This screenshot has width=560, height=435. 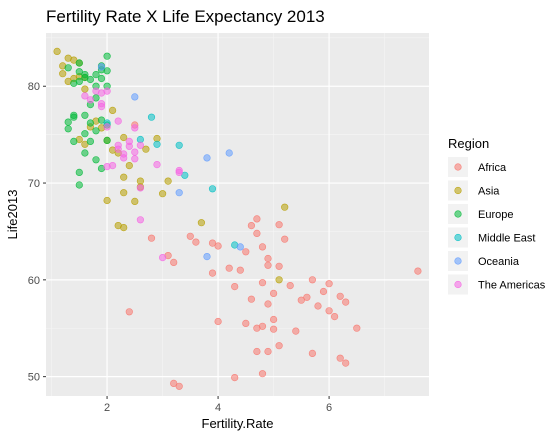 What do you see at coordinates (489, 192) in the screenshot?
I see `legend-label-asia: Asia` at bounding box center [489, 192].